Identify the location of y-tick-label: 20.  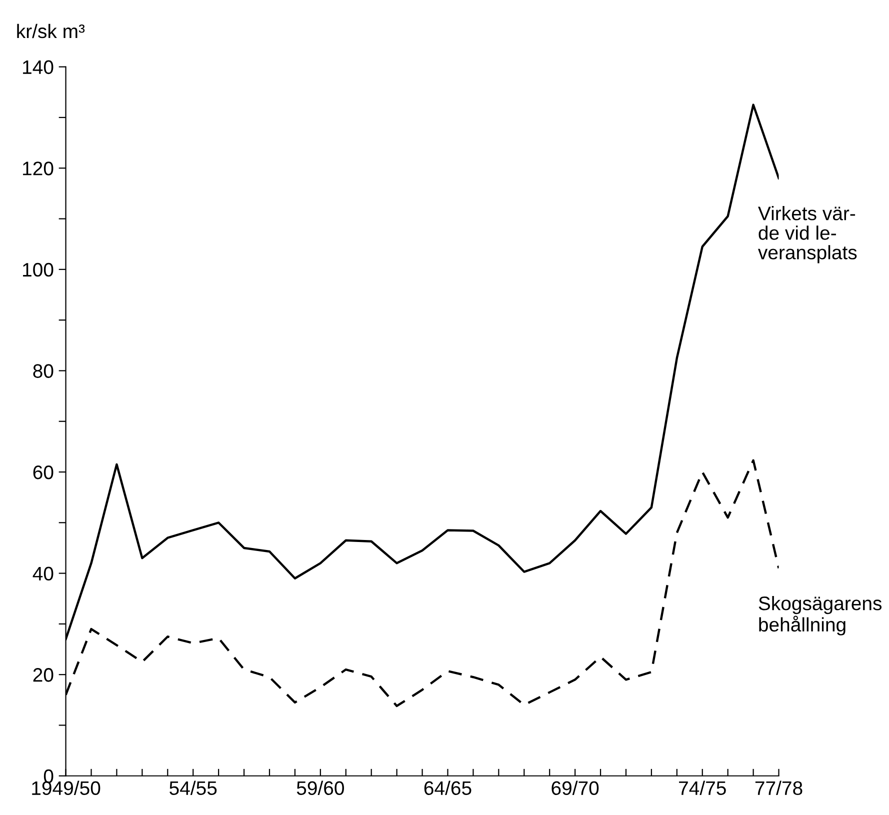
(43, 675).